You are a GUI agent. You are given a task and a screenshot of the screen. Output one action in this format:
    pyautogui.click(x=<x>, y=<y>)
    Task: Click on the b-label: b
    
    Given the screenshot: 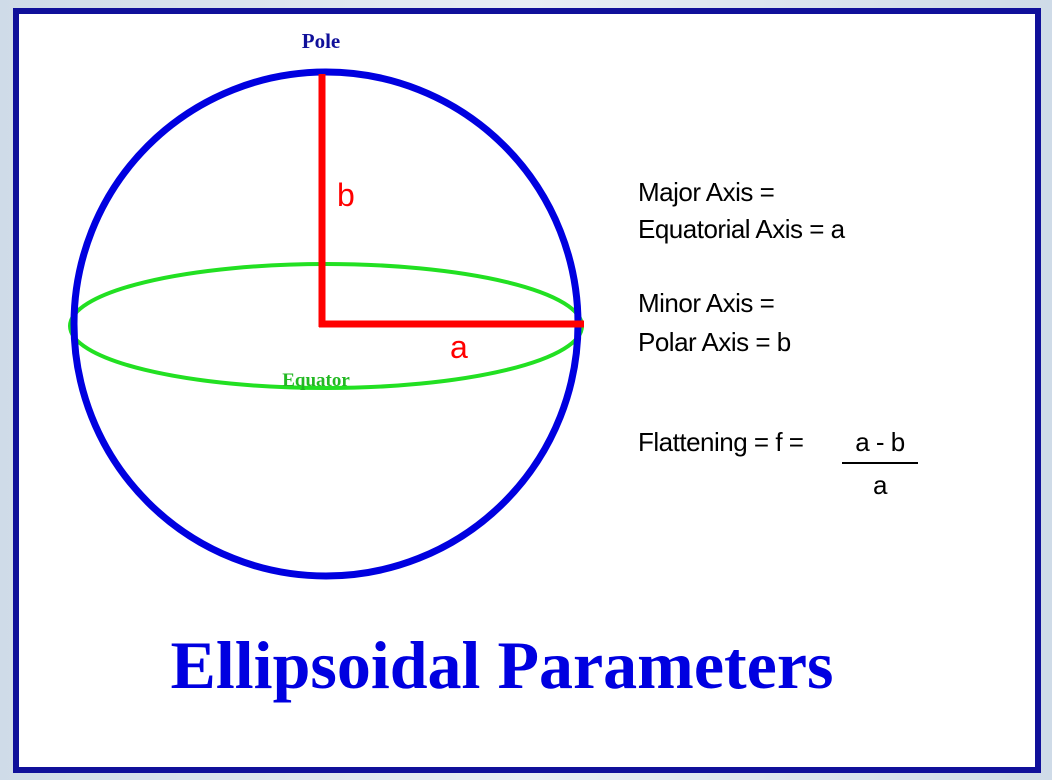 What is the action you would take?
    pyautogui.click(x=346, y=195)
    